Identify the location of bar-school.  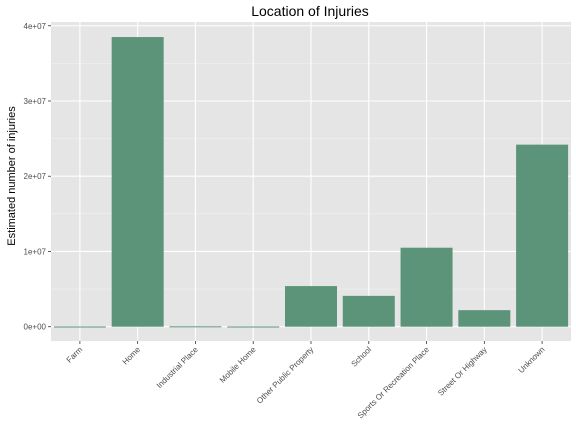
(368, 311).